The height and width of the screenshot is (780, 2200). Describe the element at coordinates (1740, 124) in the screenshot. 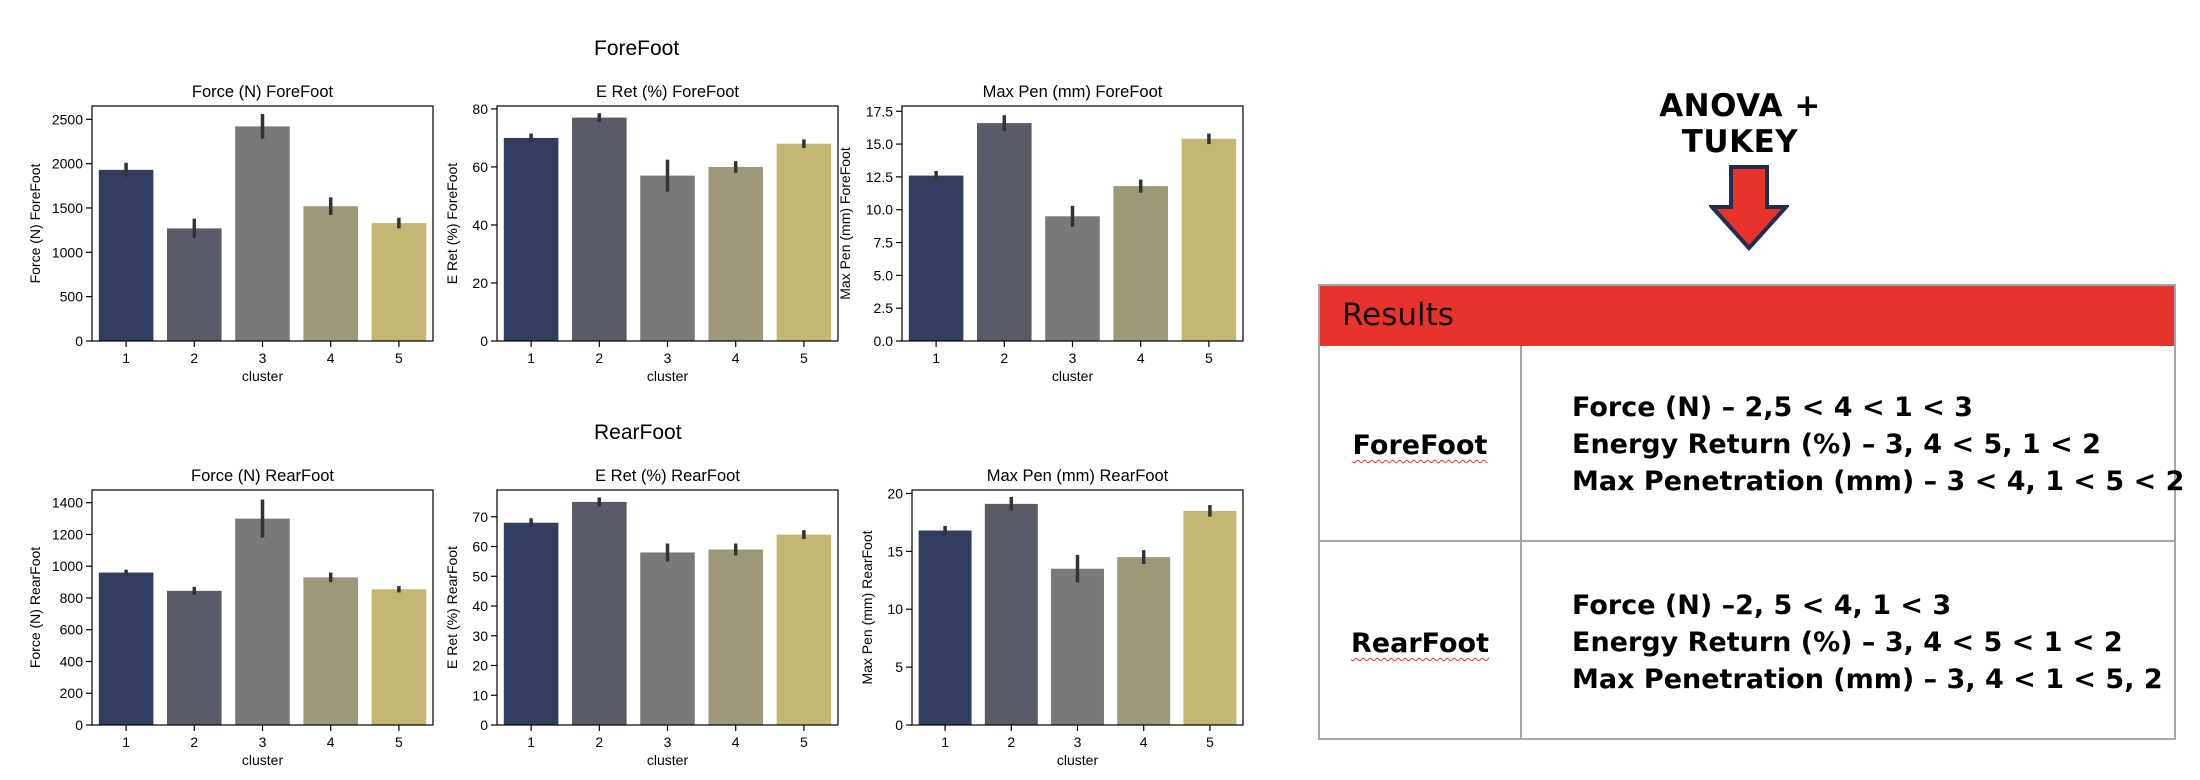

I see `anova-tukey-title: ANOVA + TUKEY` at that location.